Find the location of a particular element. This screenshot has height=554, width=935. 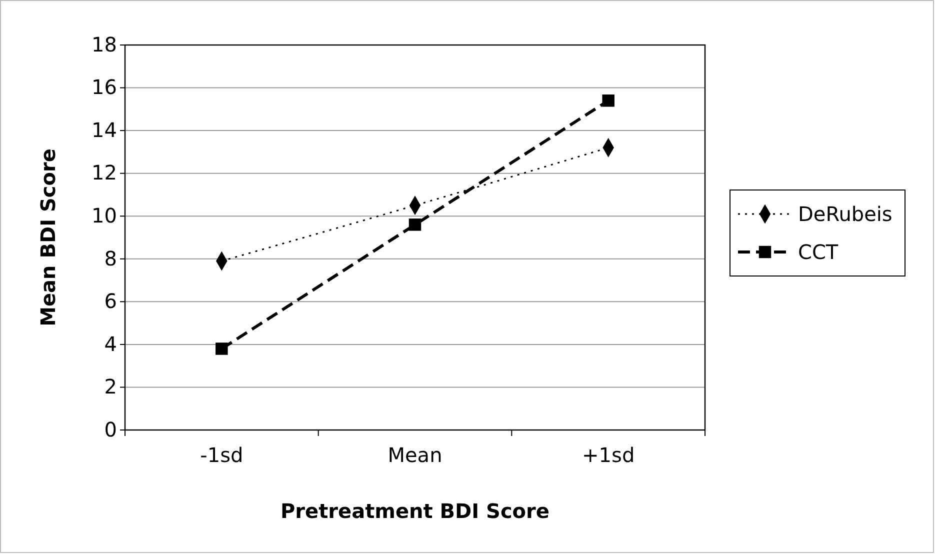

y-tick-label: 18 is located at coordinates (104, 44).